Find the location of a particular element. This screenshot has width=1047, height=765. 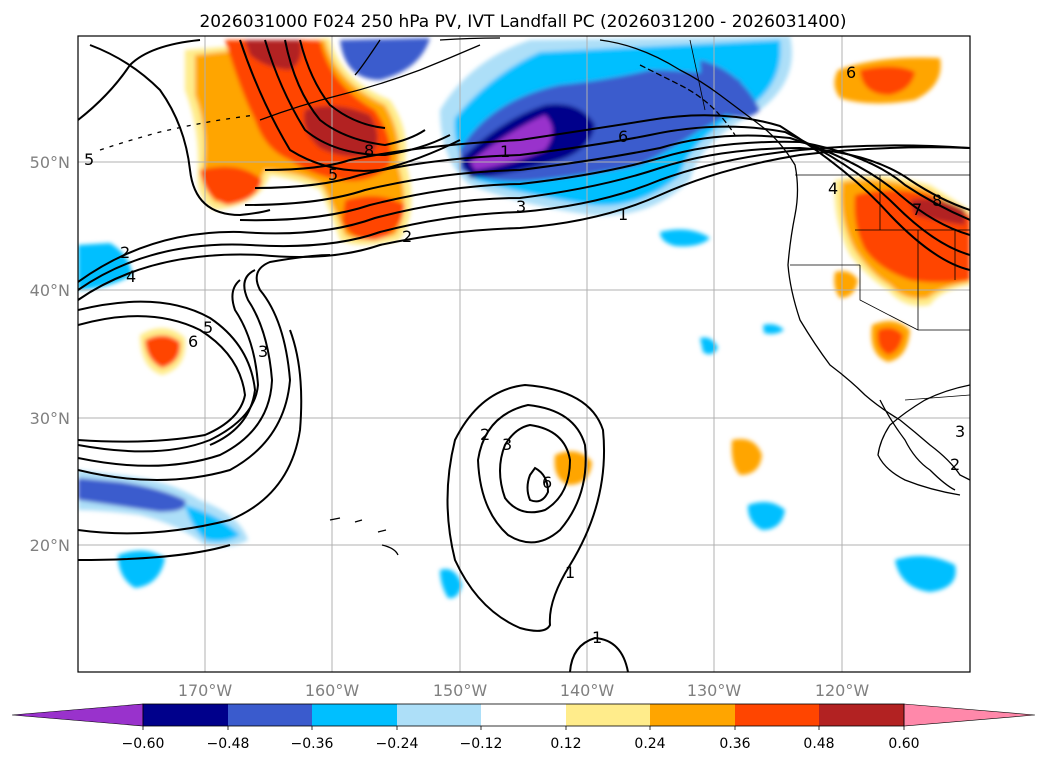

shade-neg-hawaii-w is located at coordinates (141, 569).